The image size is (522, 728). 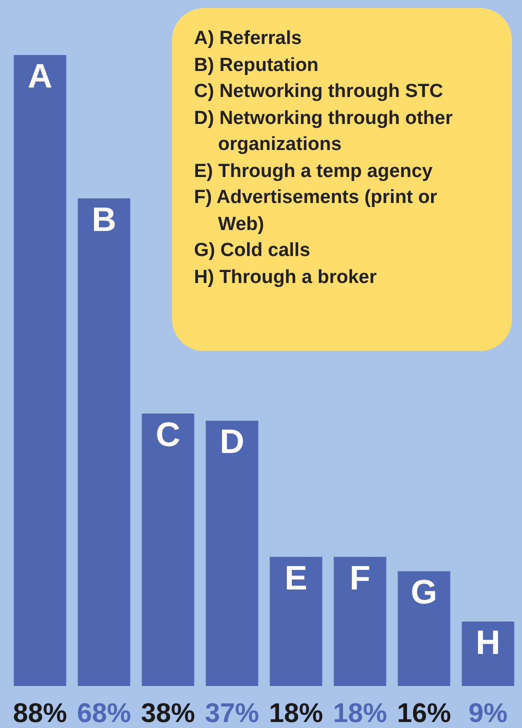 What do you see at coordinates (40, 76) in the screenshot?
I see `x-tick-label: A` at bounding box center [40, 76].